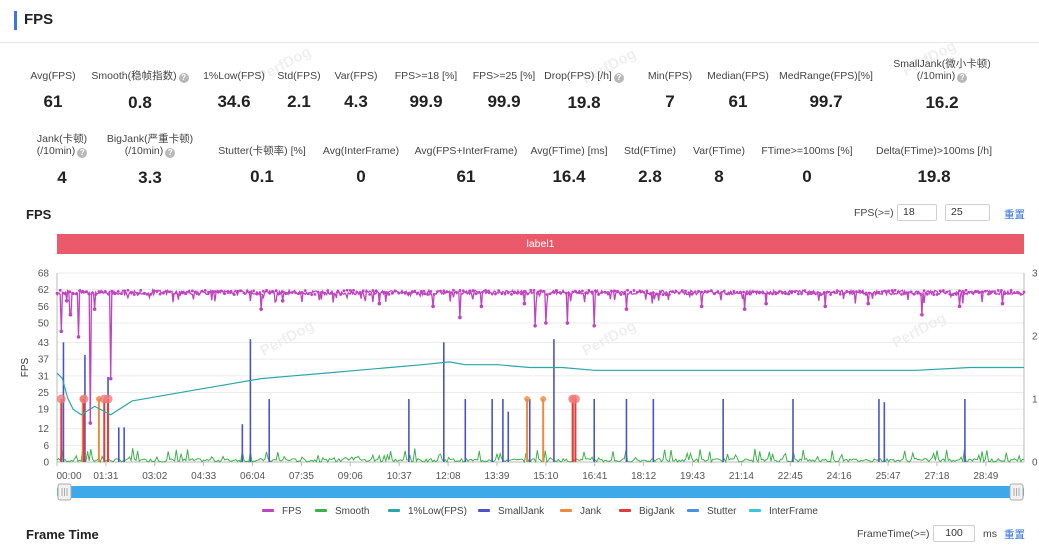 Image resolution: width=1039 pixels, height=550 pixels. What do you see at coordinates (262, 166) in the screenshot?
I see `stat-block: Stutter(卡顿率) [%] 0.1` at bounding box center [262, 166].